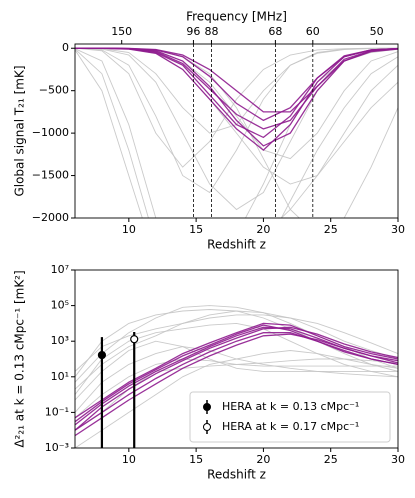  Describe the element at coordinates (60, 376) in the screenshot. I see `y-tick-label: 10¹` at that location.